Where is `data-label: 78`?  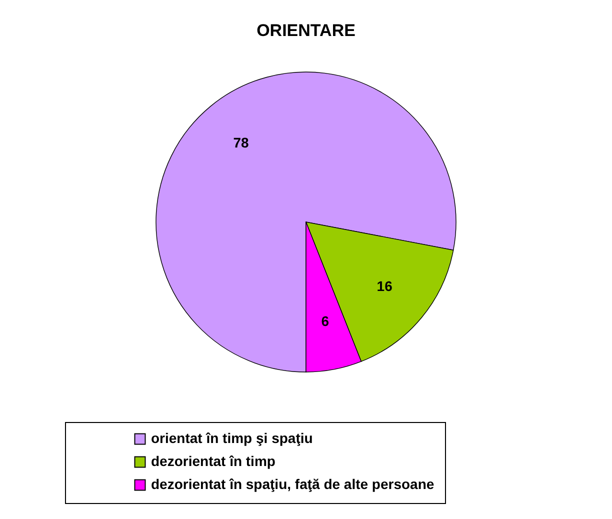
data-label: 78 is located at coordinates (241, 142).